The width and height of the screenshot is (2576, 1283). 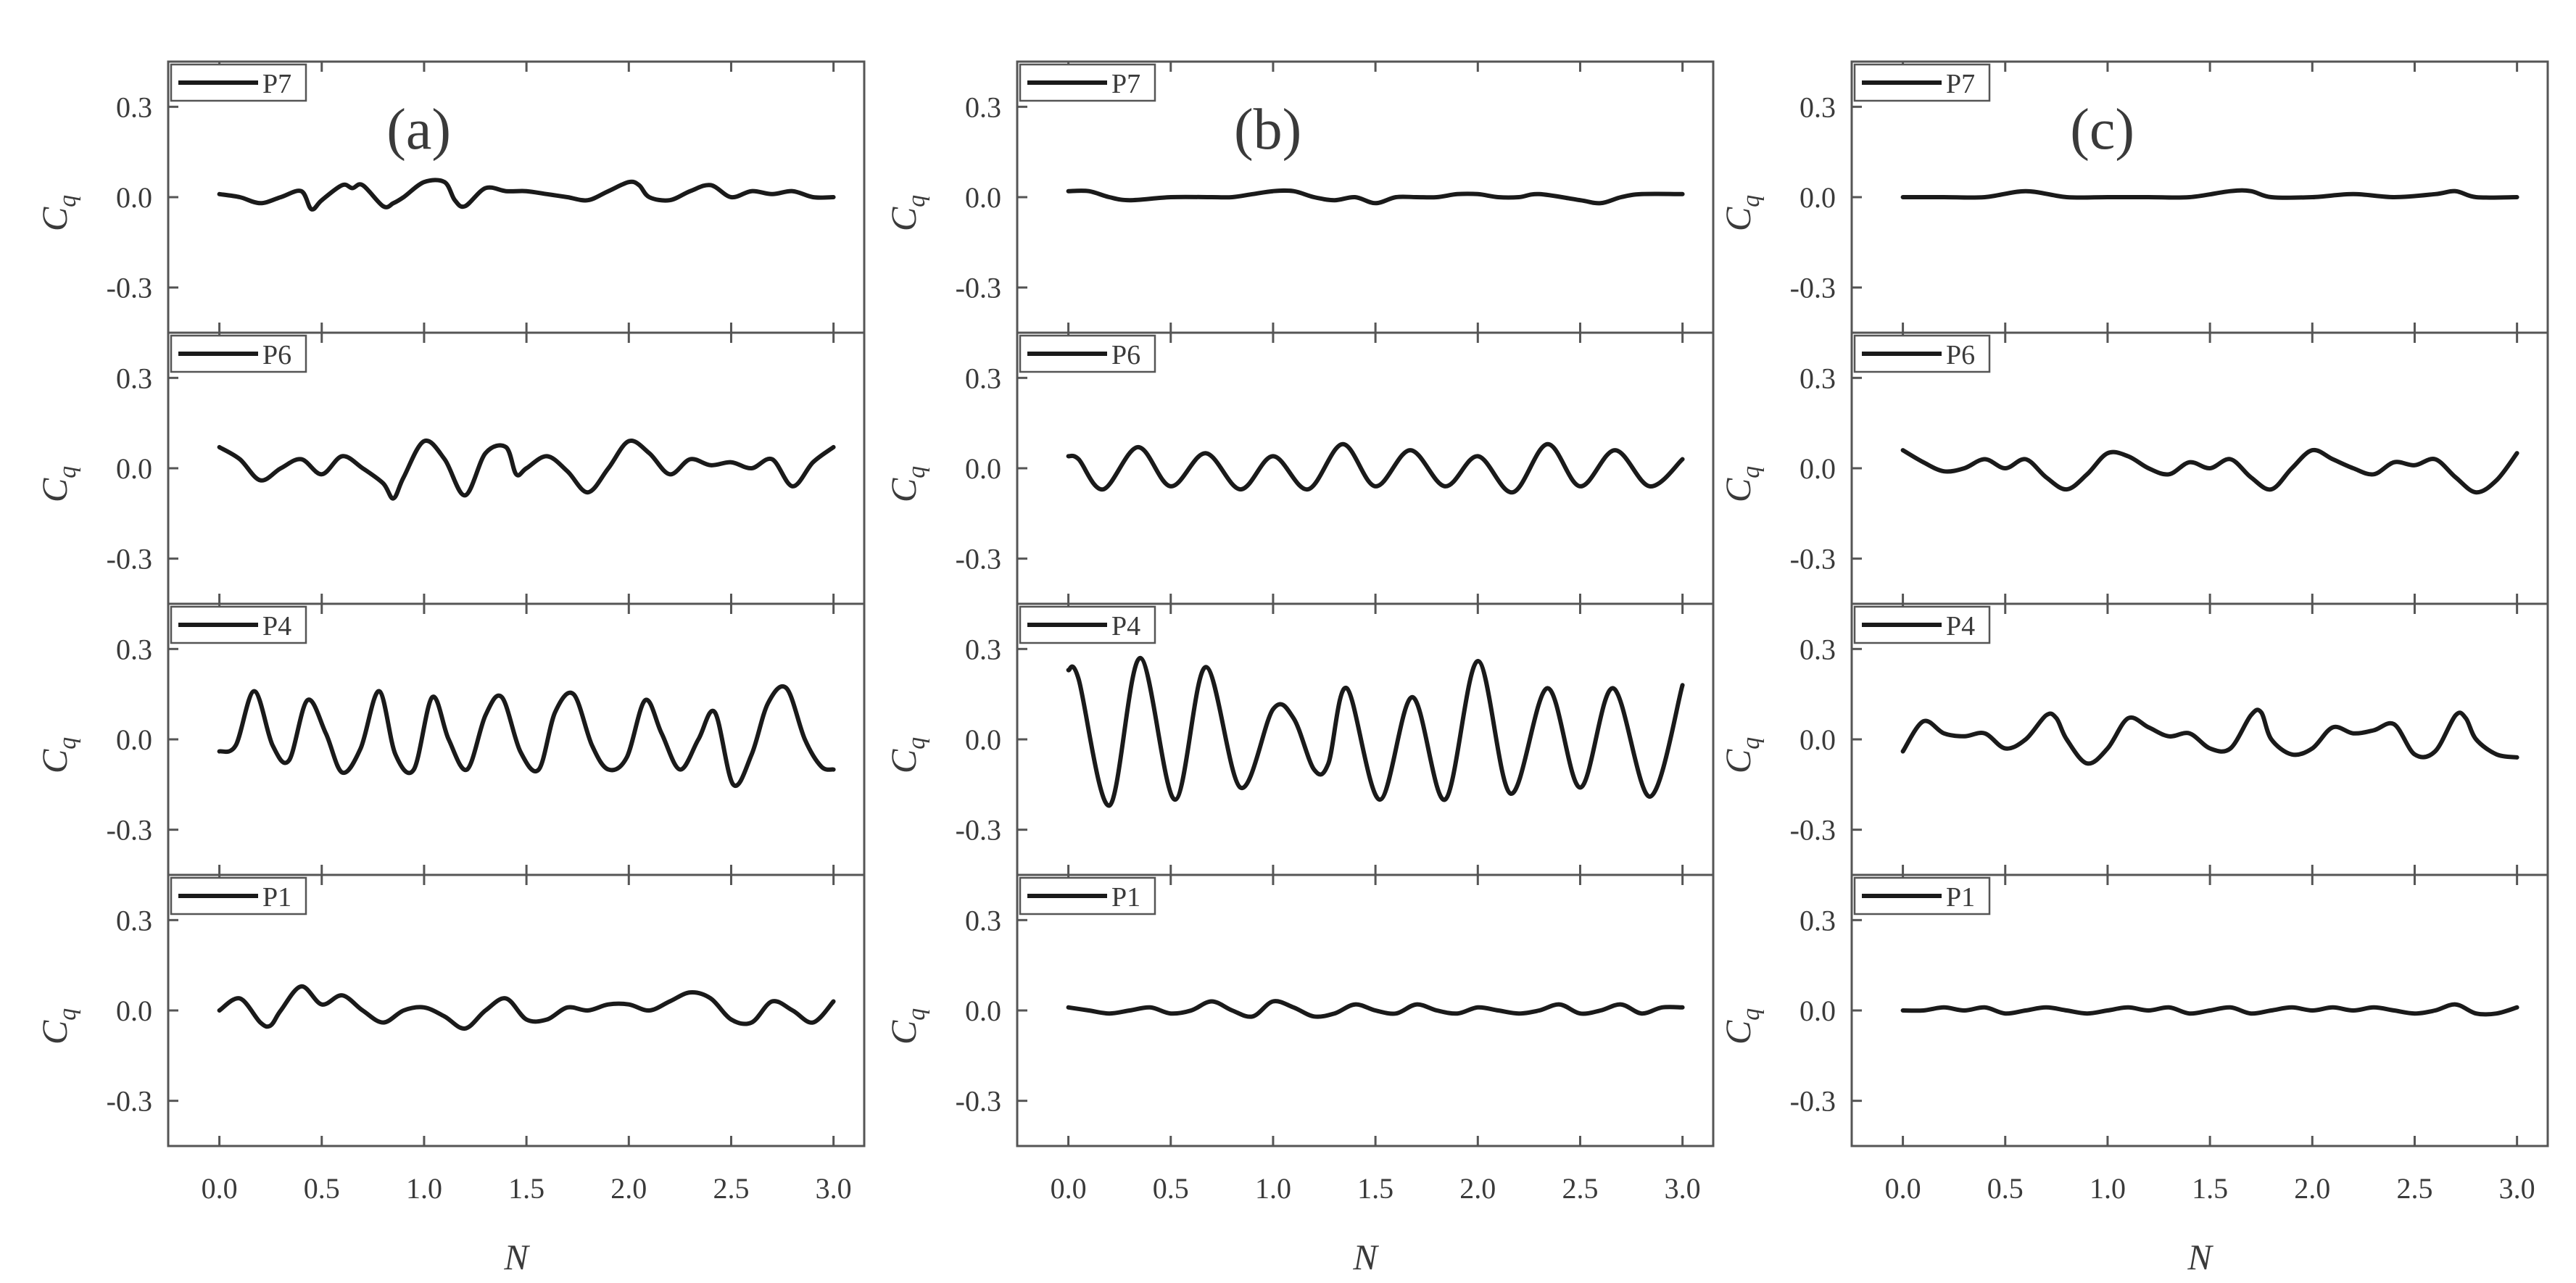 What do you see at coordinates (731, 1188) in the screenshot?
I see `x-tick-label: 2.5` at bounding box center [731, 1188].